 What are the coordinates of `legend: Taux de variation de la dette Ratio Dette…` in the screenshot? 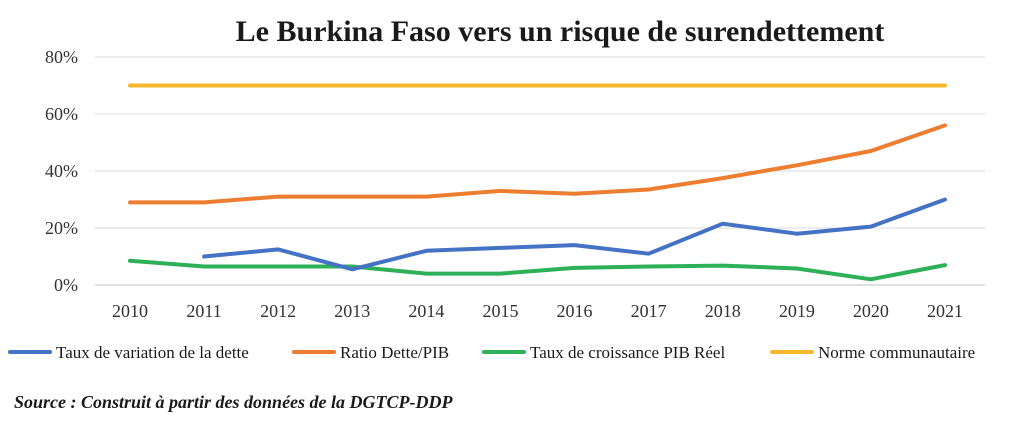 It's located at (491, 352).